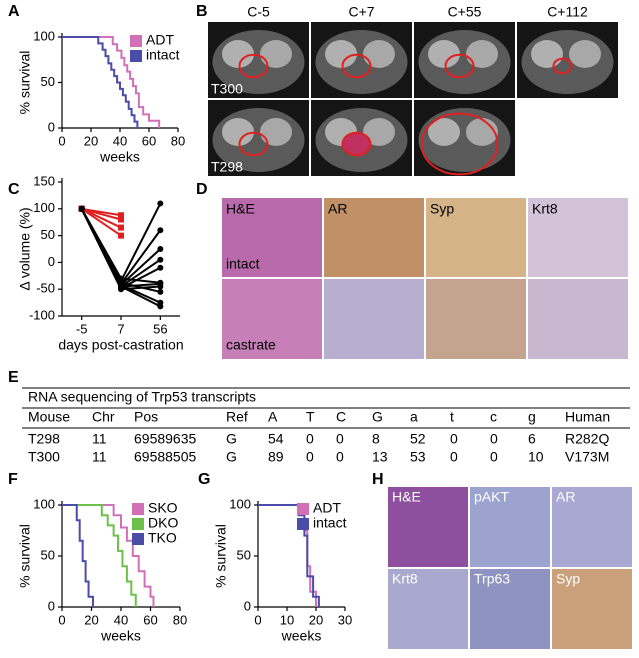  Describe the element at coordinates (567, 12) in the screenshot. I see `column-label: C+112` at that location.